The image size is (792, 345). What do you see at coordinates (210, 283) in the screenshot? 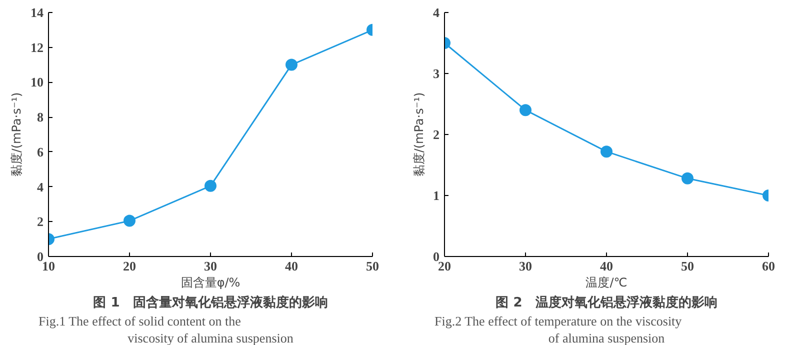
I see `x-axis-title: 固含量φ/%` at bounding box center [210, 283].